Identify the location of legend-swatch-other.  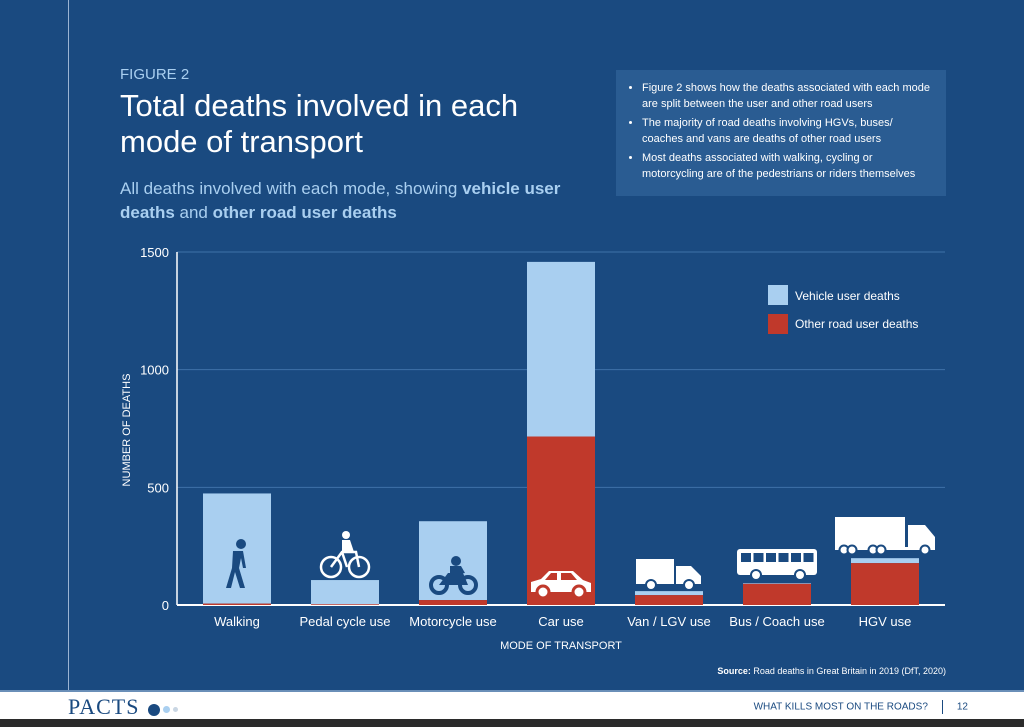
(778, 324).